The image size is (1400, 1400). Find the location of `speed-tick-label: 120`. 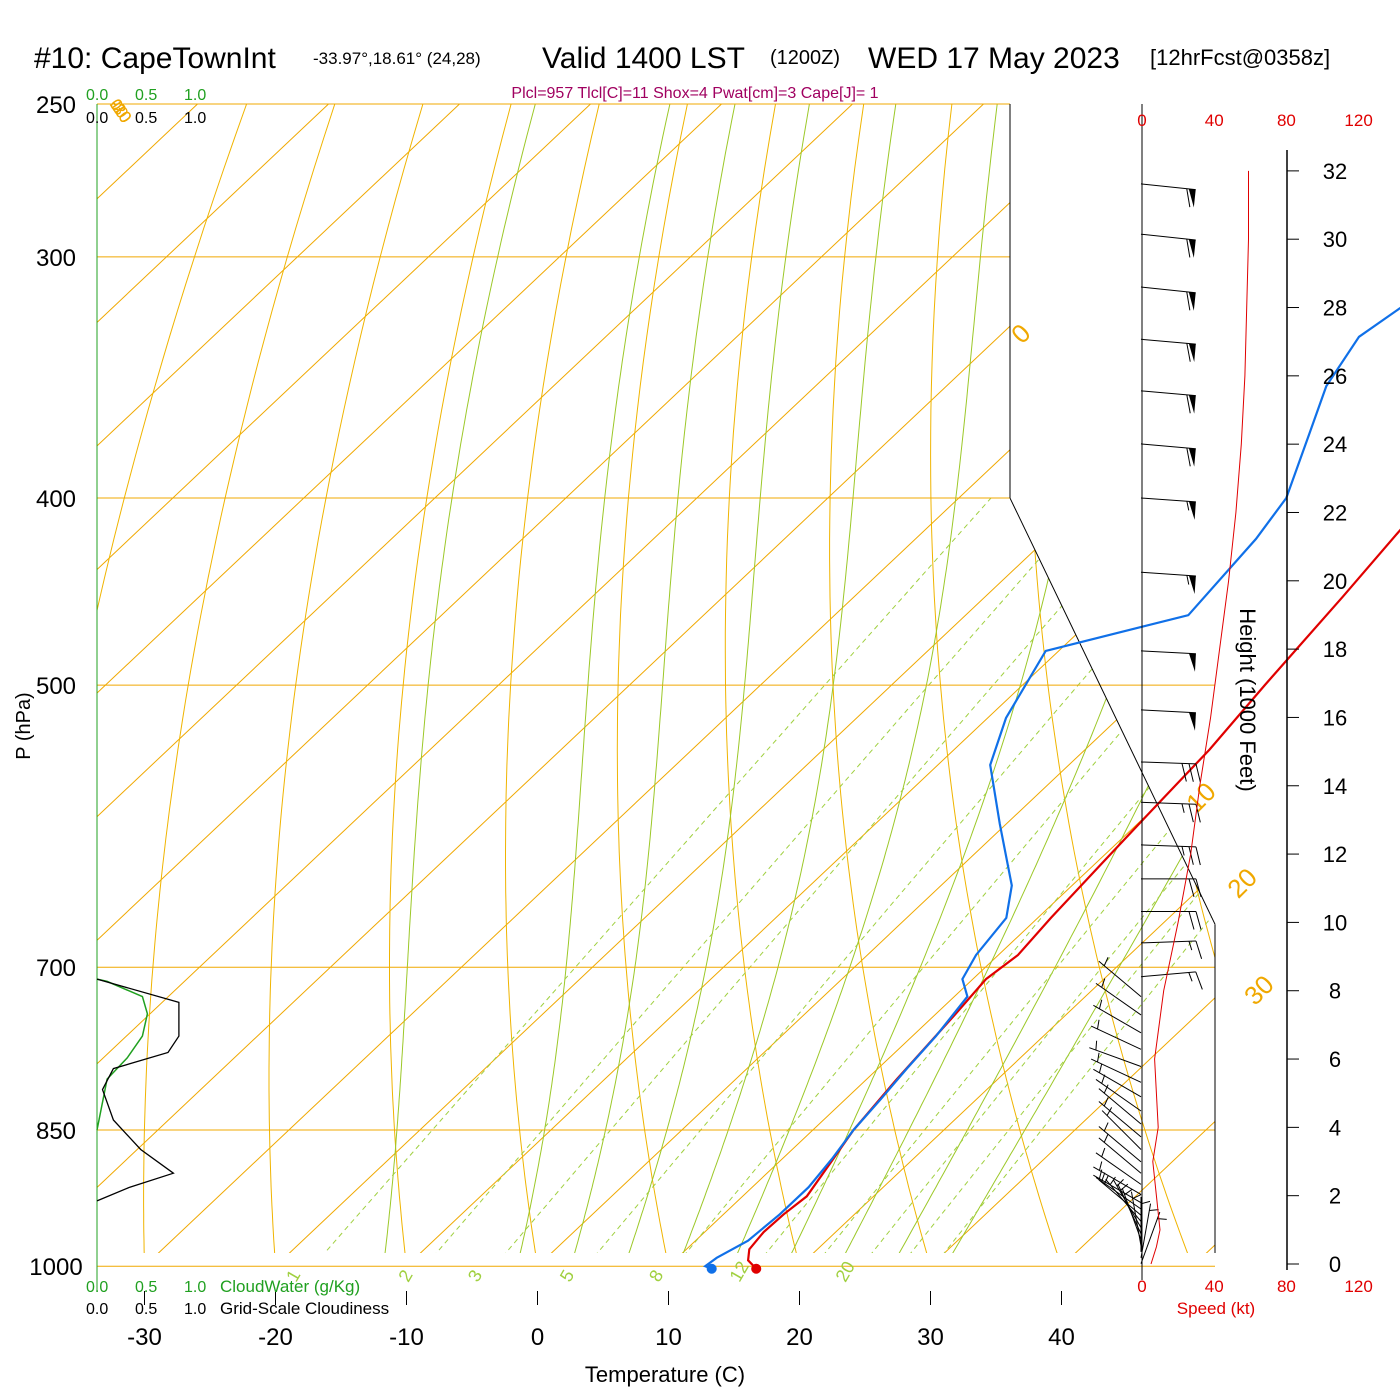

speed-tick-label: 120 is located at coordinates (1358, 120).